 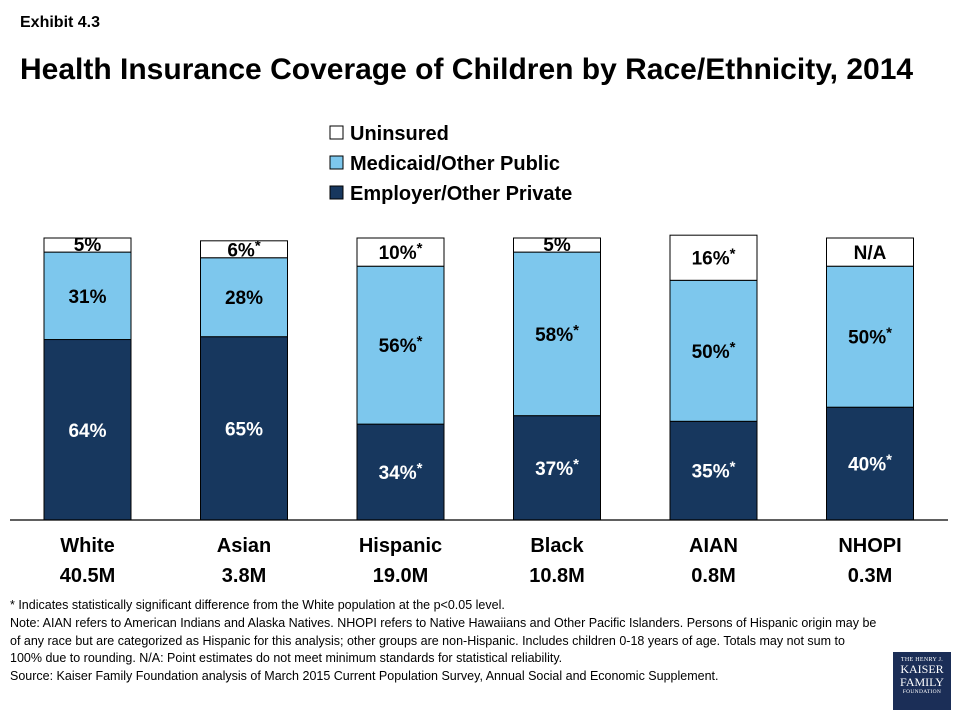 I want to click on data-label-asian-employer-other-private: 65%, so click(x=244, y=429).